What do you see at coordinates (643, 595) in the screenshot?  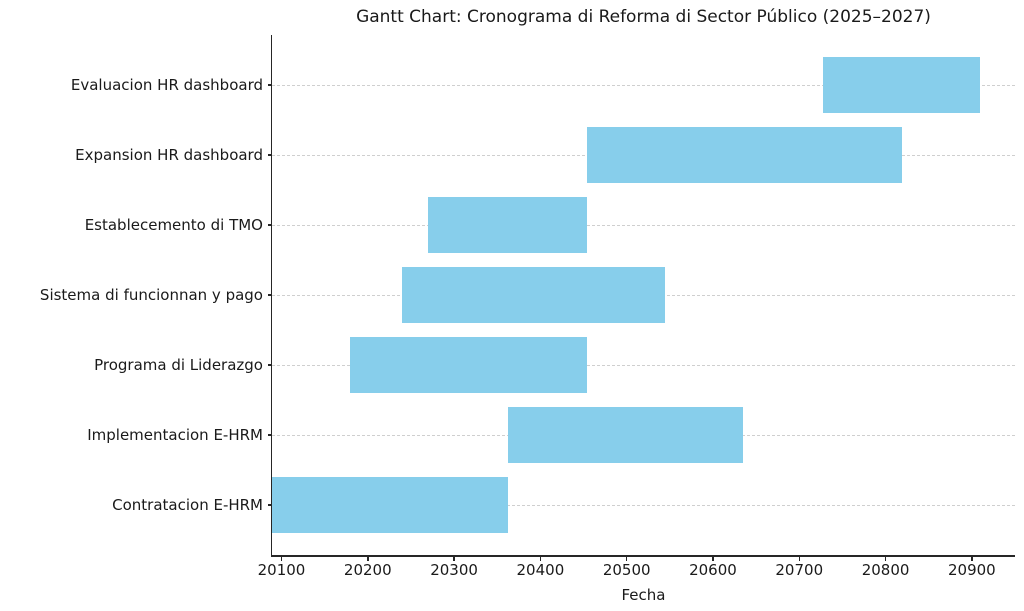 I see `x-axis-title: Fecha` at bounding box center [643, 595].